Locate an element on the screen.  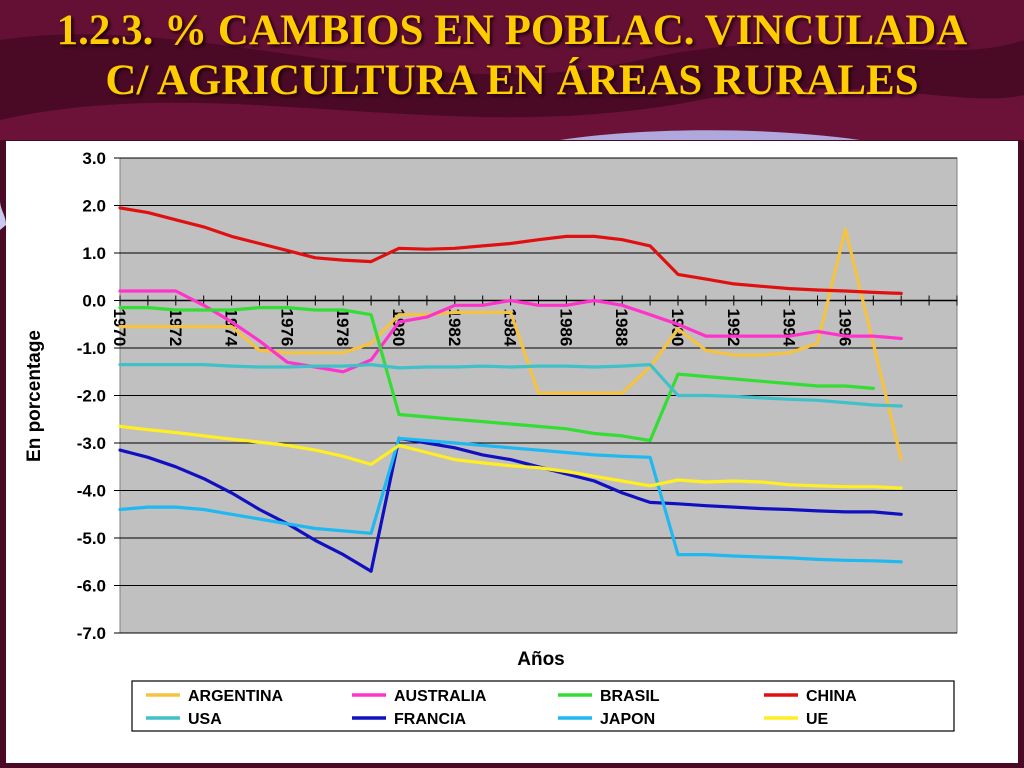
y-tick-label: 1.0 is located at coordinates (94, 253).